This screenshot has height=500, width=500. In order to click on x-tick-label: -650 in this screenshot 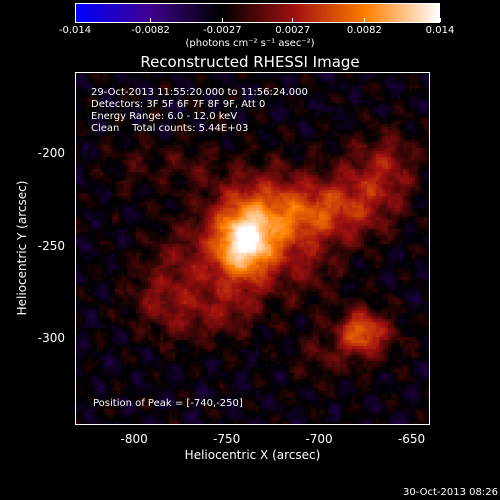, I will do `click(411, 439)`.